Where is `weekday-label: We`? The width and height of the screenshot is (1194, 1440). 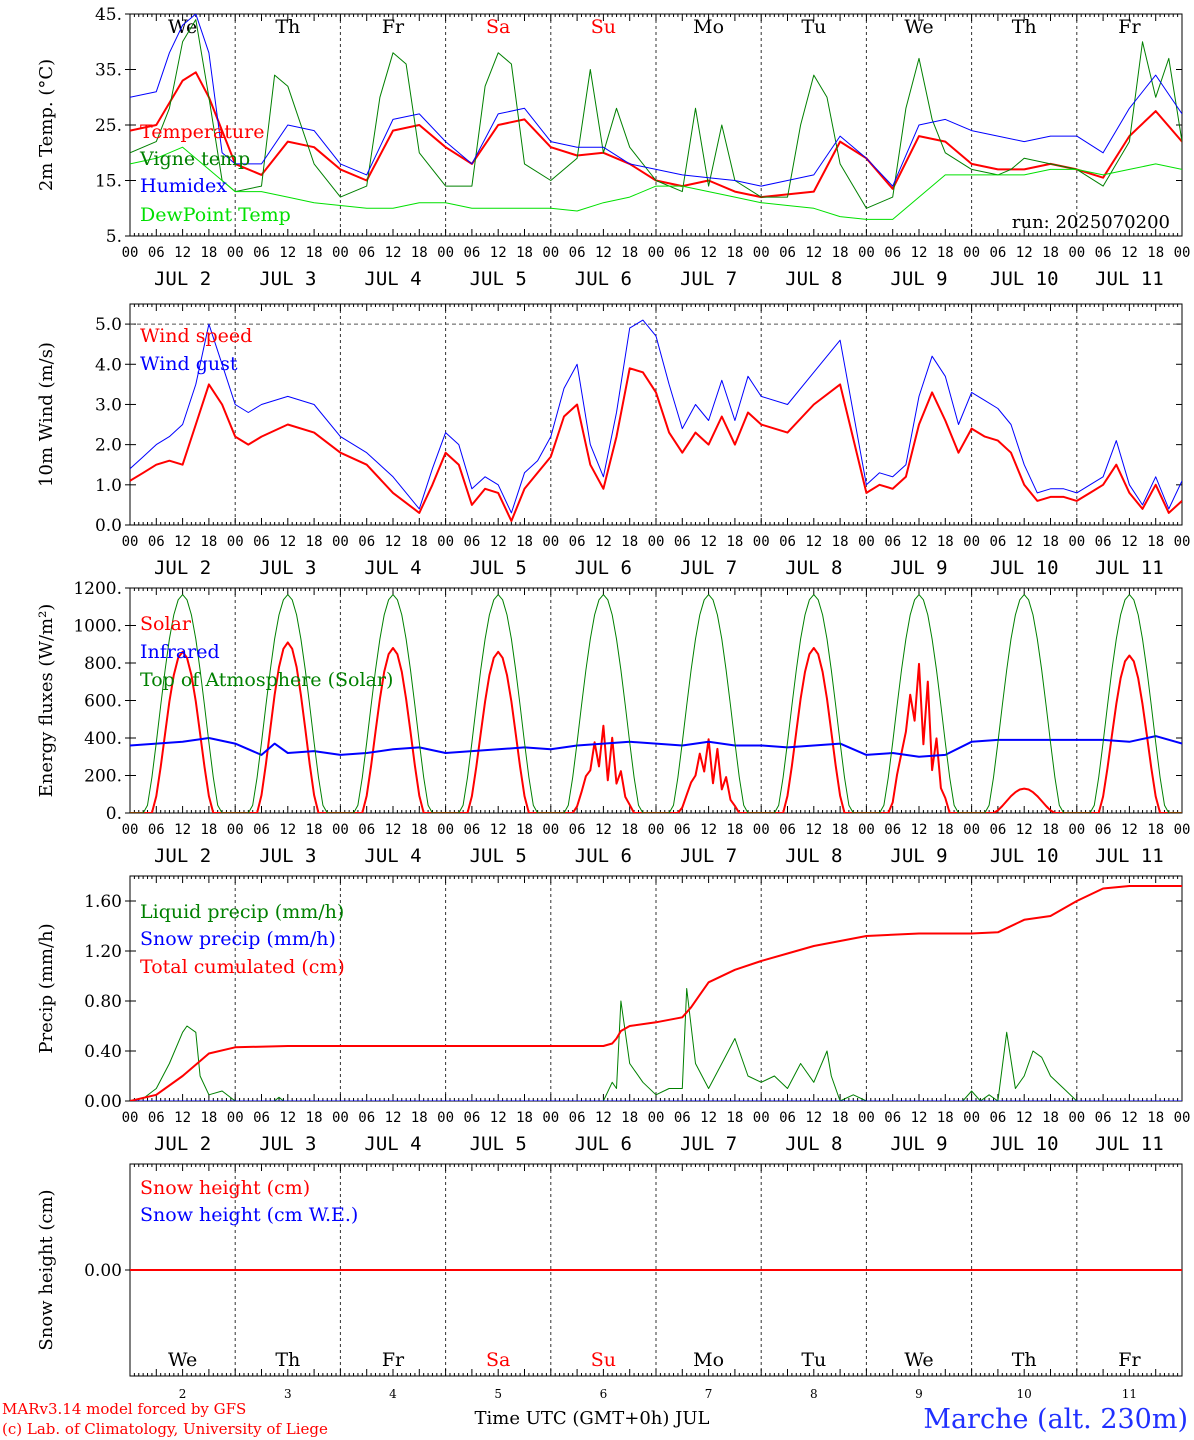
weekday-label: We is located at coordinates (918, 27).